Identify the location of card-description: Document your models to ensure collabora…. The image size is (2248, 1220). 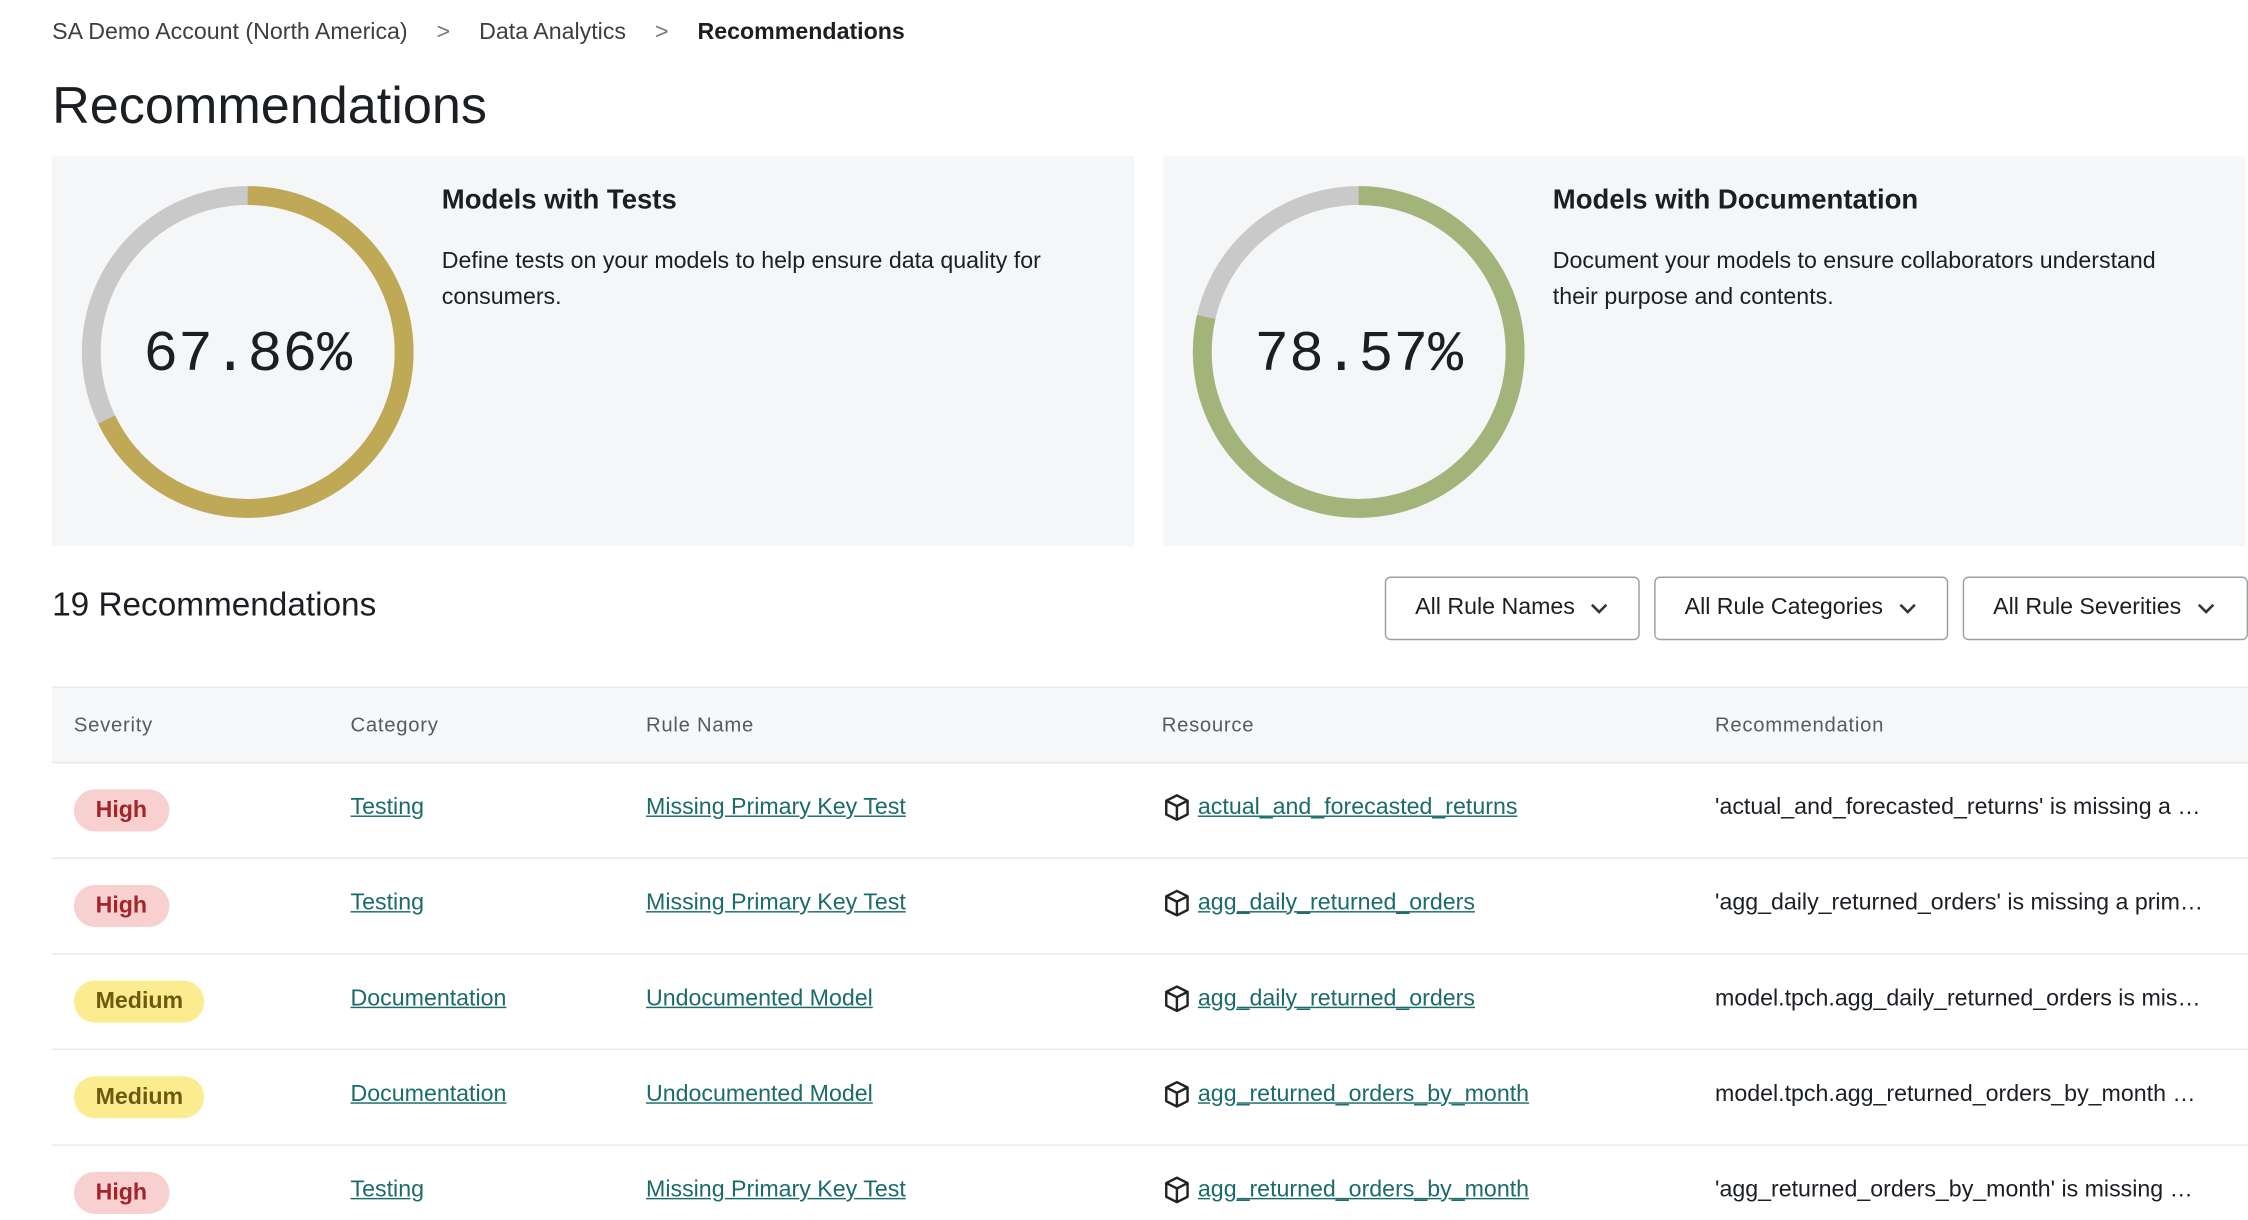
(1854, 279).